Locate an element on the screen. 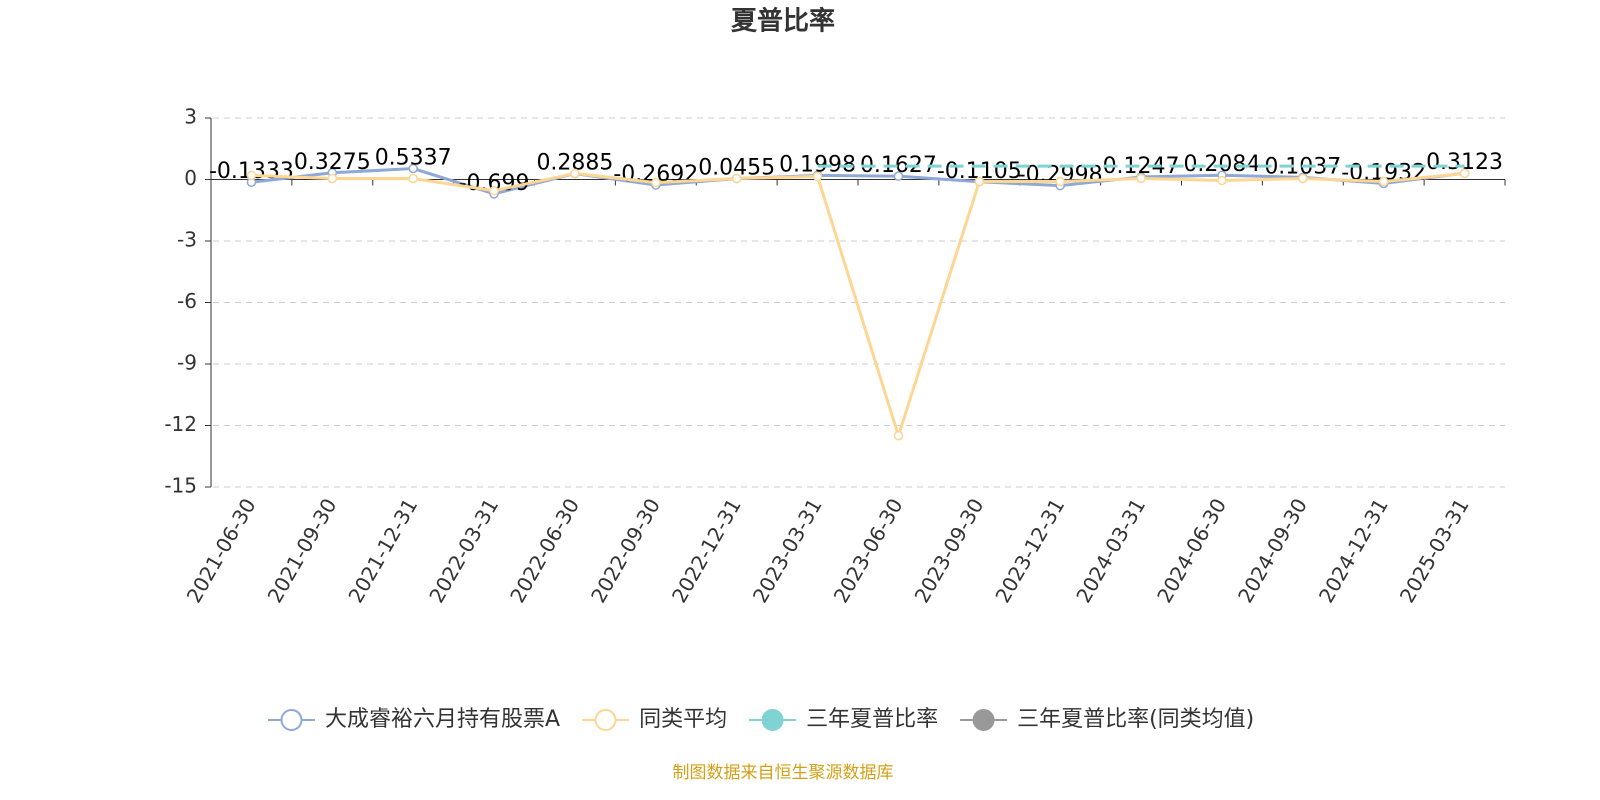  x-tick-label: 2023-06-30 is located at coordinates (868, 550).